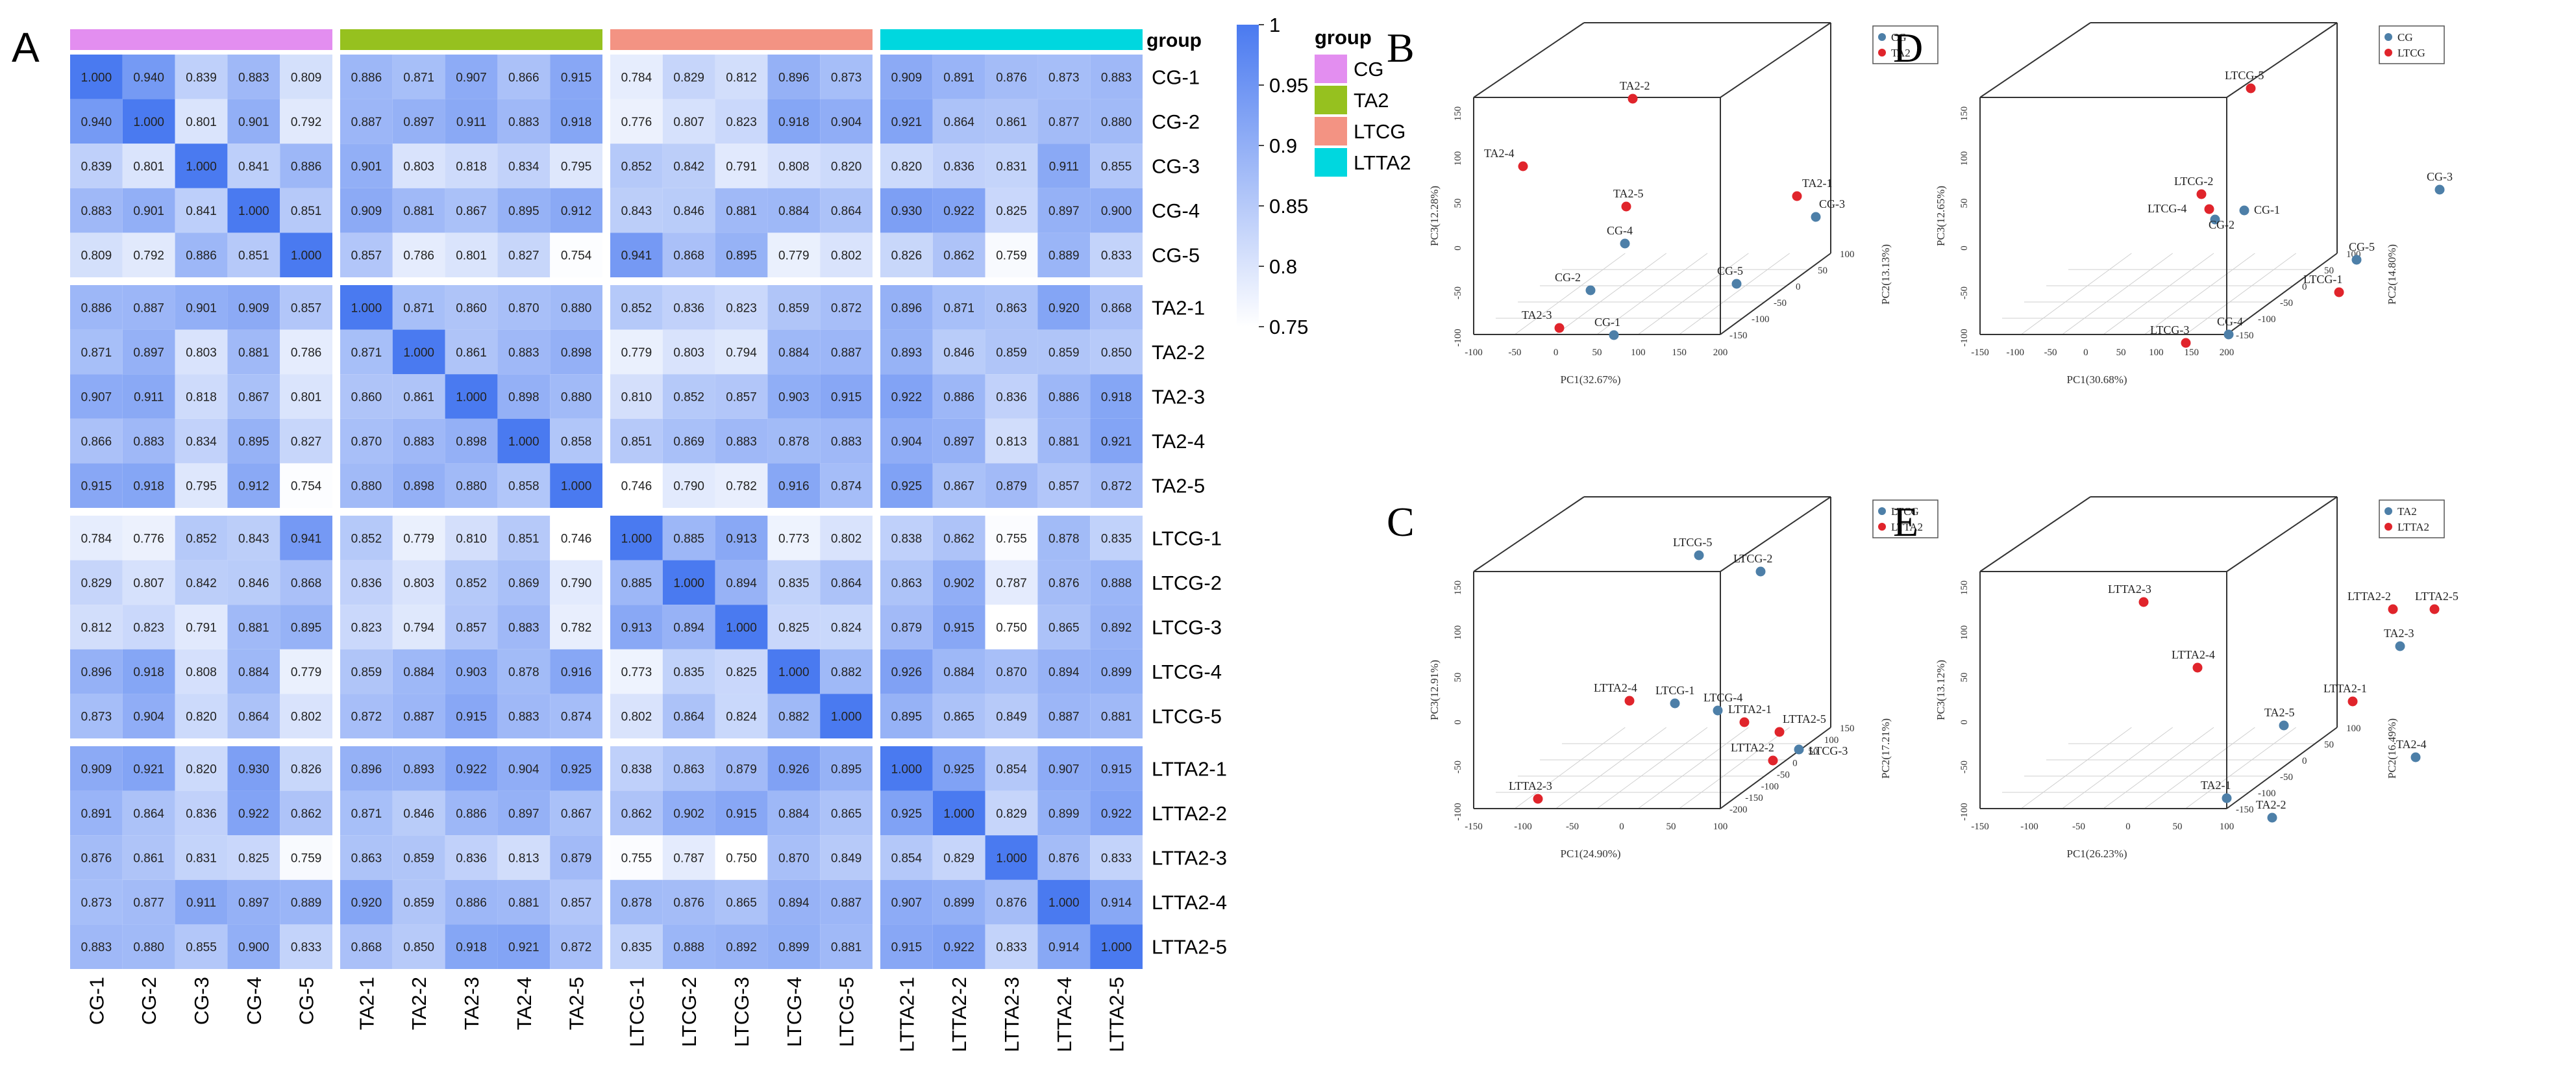 This screenshot has width=2576, height=1082. I want to click on y-axis-label: PC3(12.65%), so click(1941, 216).